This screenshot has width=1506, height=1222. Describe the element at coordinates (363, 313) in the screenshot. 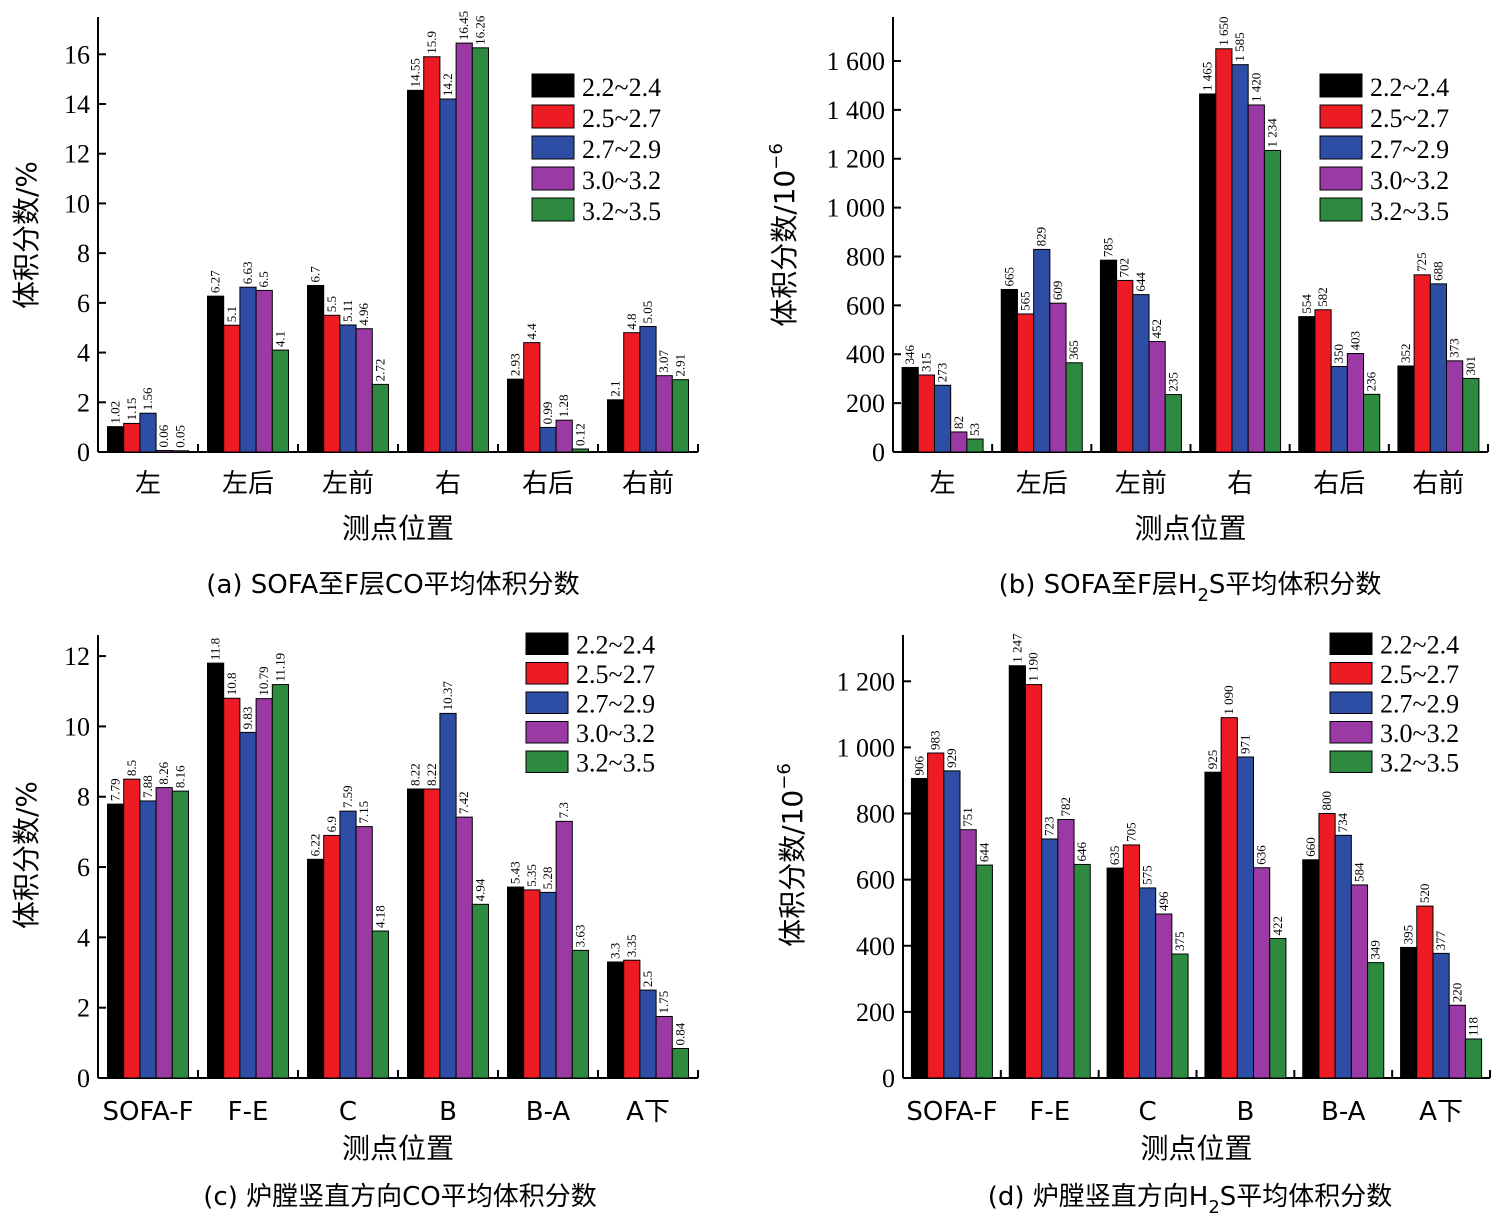

I see `data-label: 4.96` at that location.